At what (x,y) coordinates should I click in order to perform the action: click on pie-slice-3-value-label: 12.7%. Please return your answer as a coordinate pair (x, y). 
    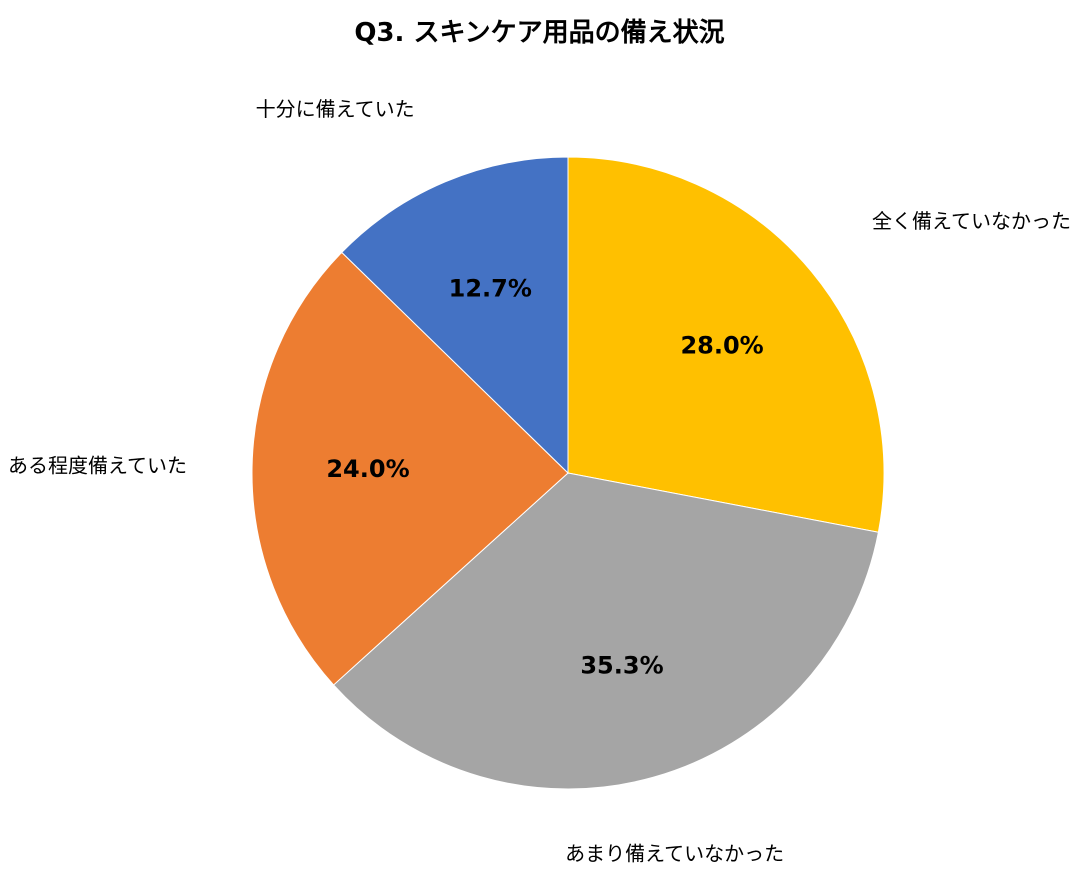
    Looking at the image, I should click on (490, 289).